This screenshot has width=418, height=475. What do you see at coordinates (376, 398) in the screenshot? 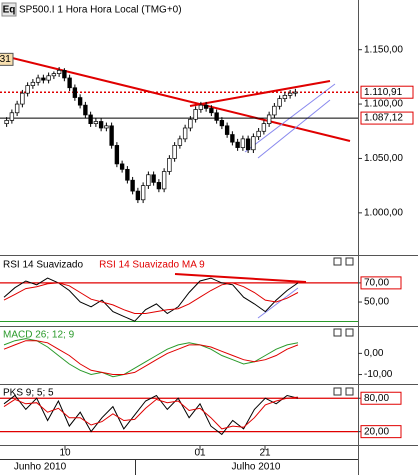
I see `y-tick-label: 80,00` at bounding box center [376, 398].